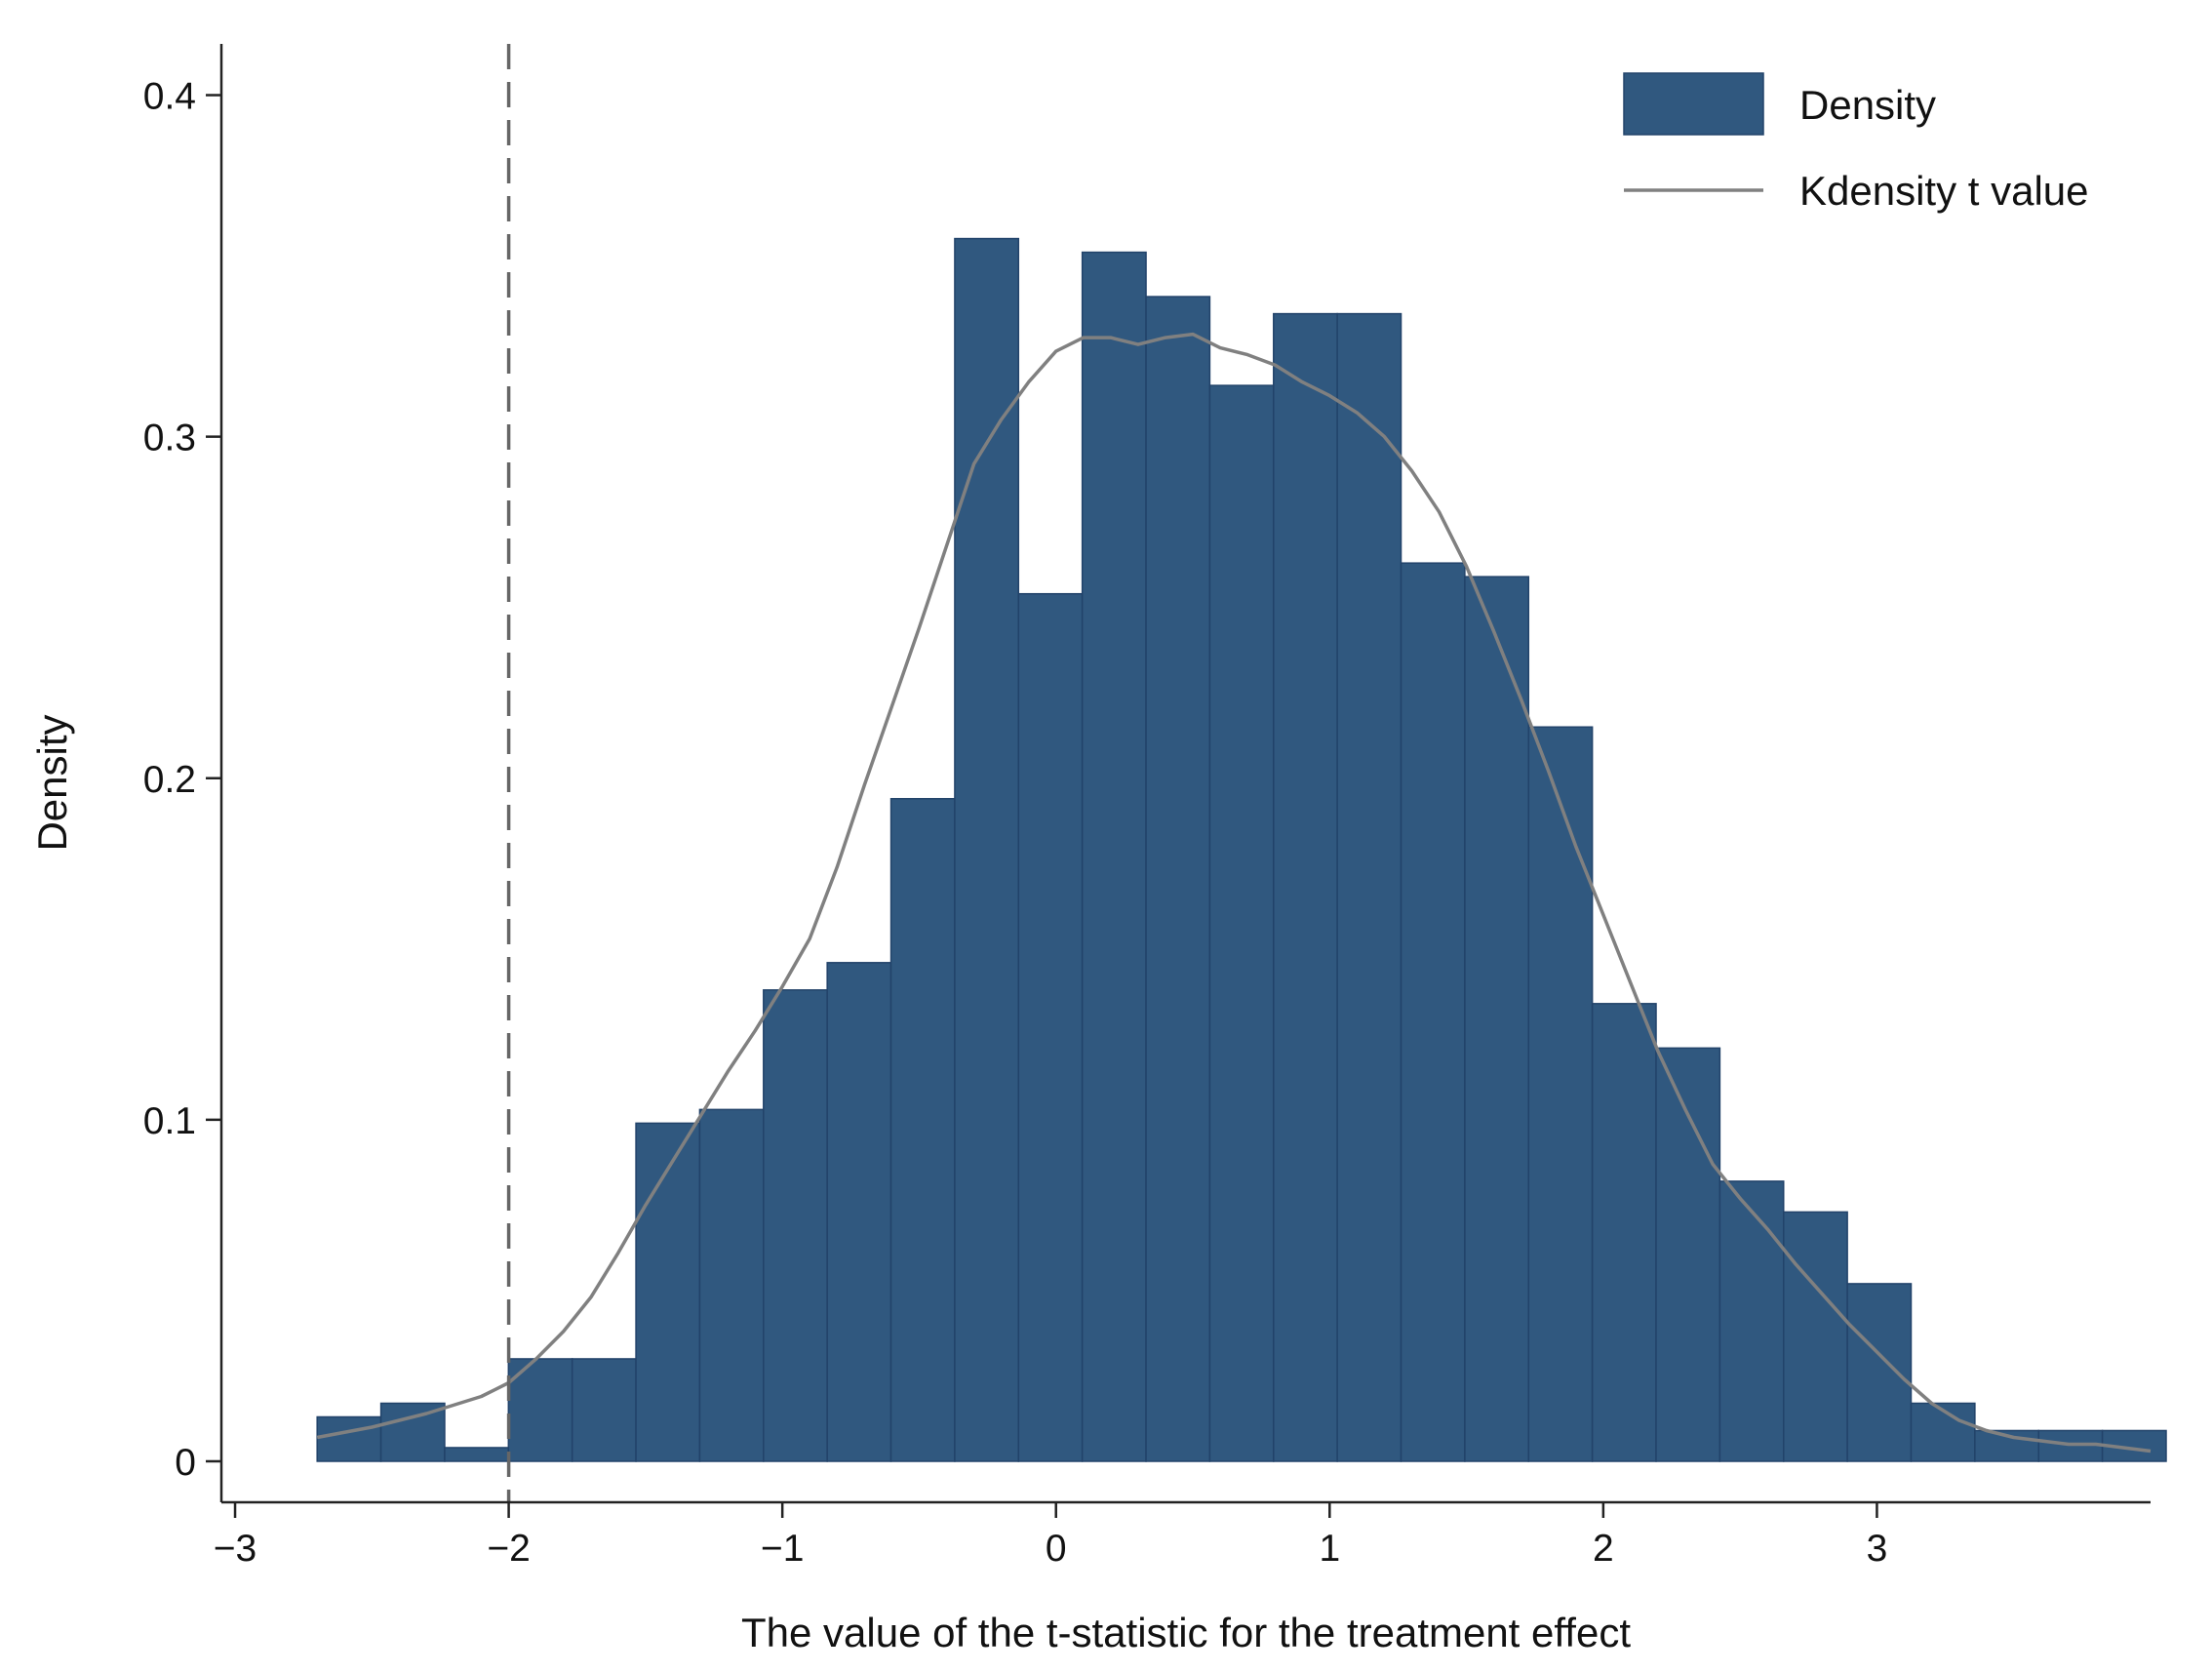 This screenshot has width=2212, height=1673. I want to click on x-tick-label: −2, so click(508, 1549).